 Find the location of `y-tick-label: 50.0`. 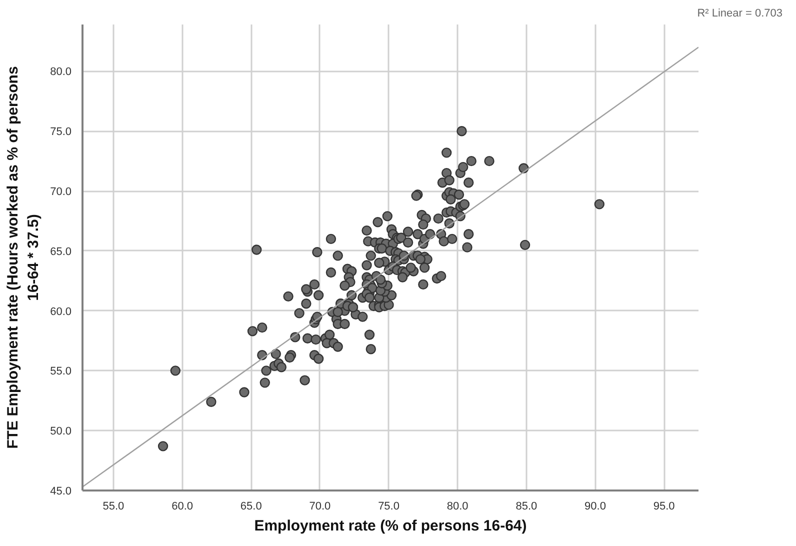

y-tick-label: 50.0 is located at coordinates (61, 432).